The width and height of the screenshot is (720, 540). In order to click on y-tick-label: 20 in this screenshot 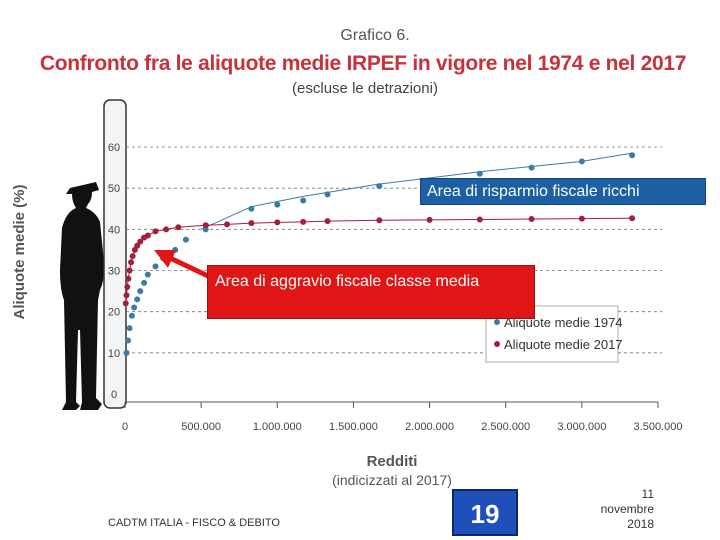, I will do `click(114, 313)`.